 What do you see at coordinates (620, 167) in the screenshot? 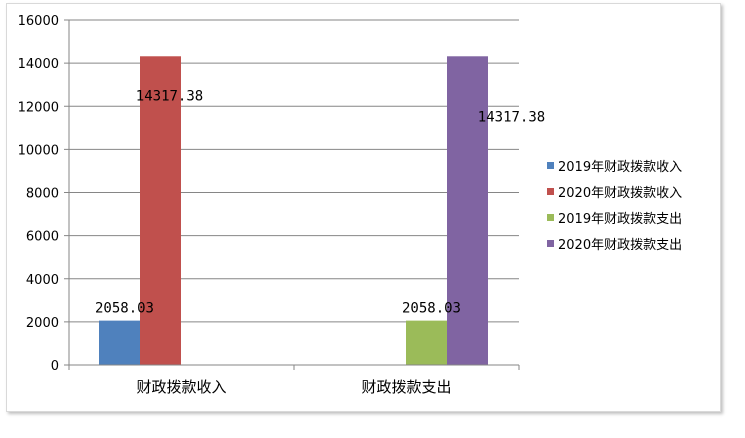
I see `legend-label: 2019年财政拨款收入` at bounding box center [620, 167].